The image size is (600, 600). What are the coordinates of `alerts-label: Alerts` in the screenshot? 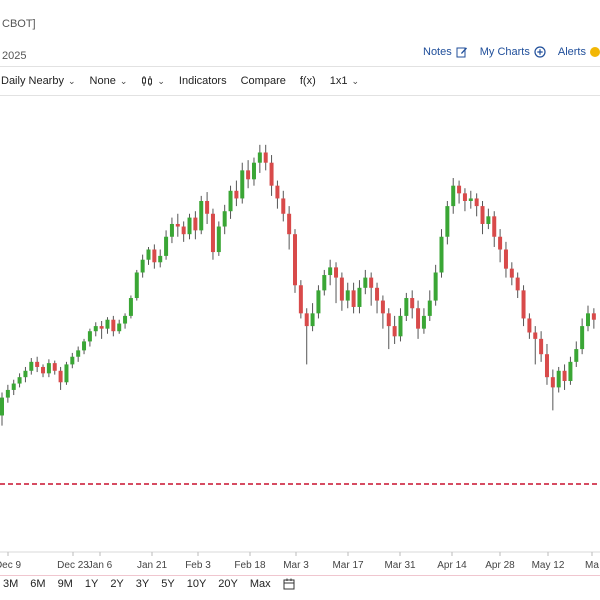 It's located at (571, 52).